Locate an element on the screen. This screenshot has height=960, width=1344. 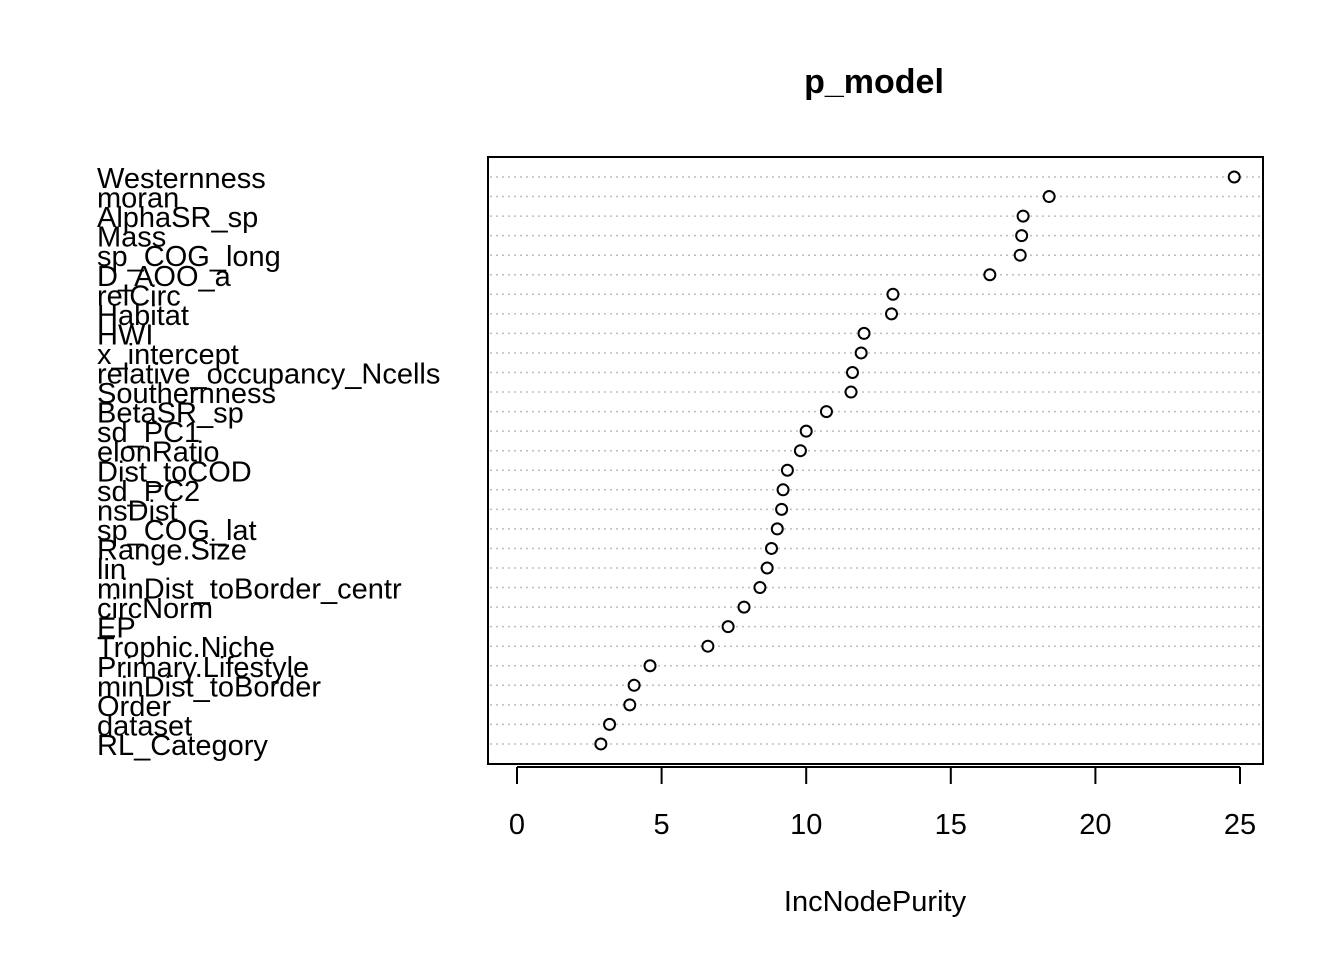
category-label: Westernness is located at coordinates (181, 179).